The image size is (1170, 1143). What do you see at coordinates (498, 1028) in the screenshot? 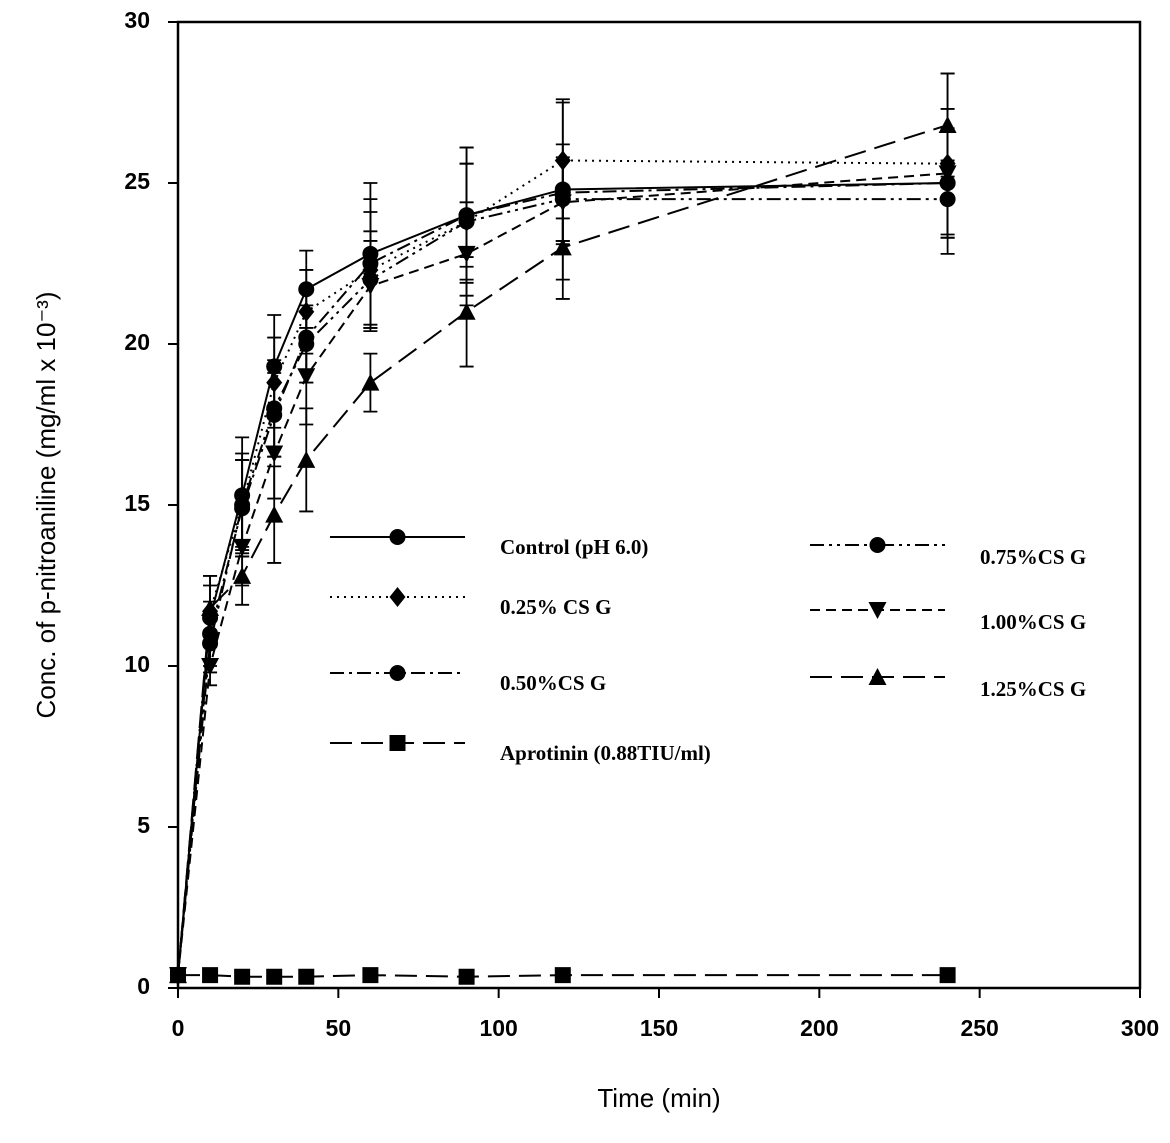
I see `x-tick-label: 100` at bounding box center [498, 1028].